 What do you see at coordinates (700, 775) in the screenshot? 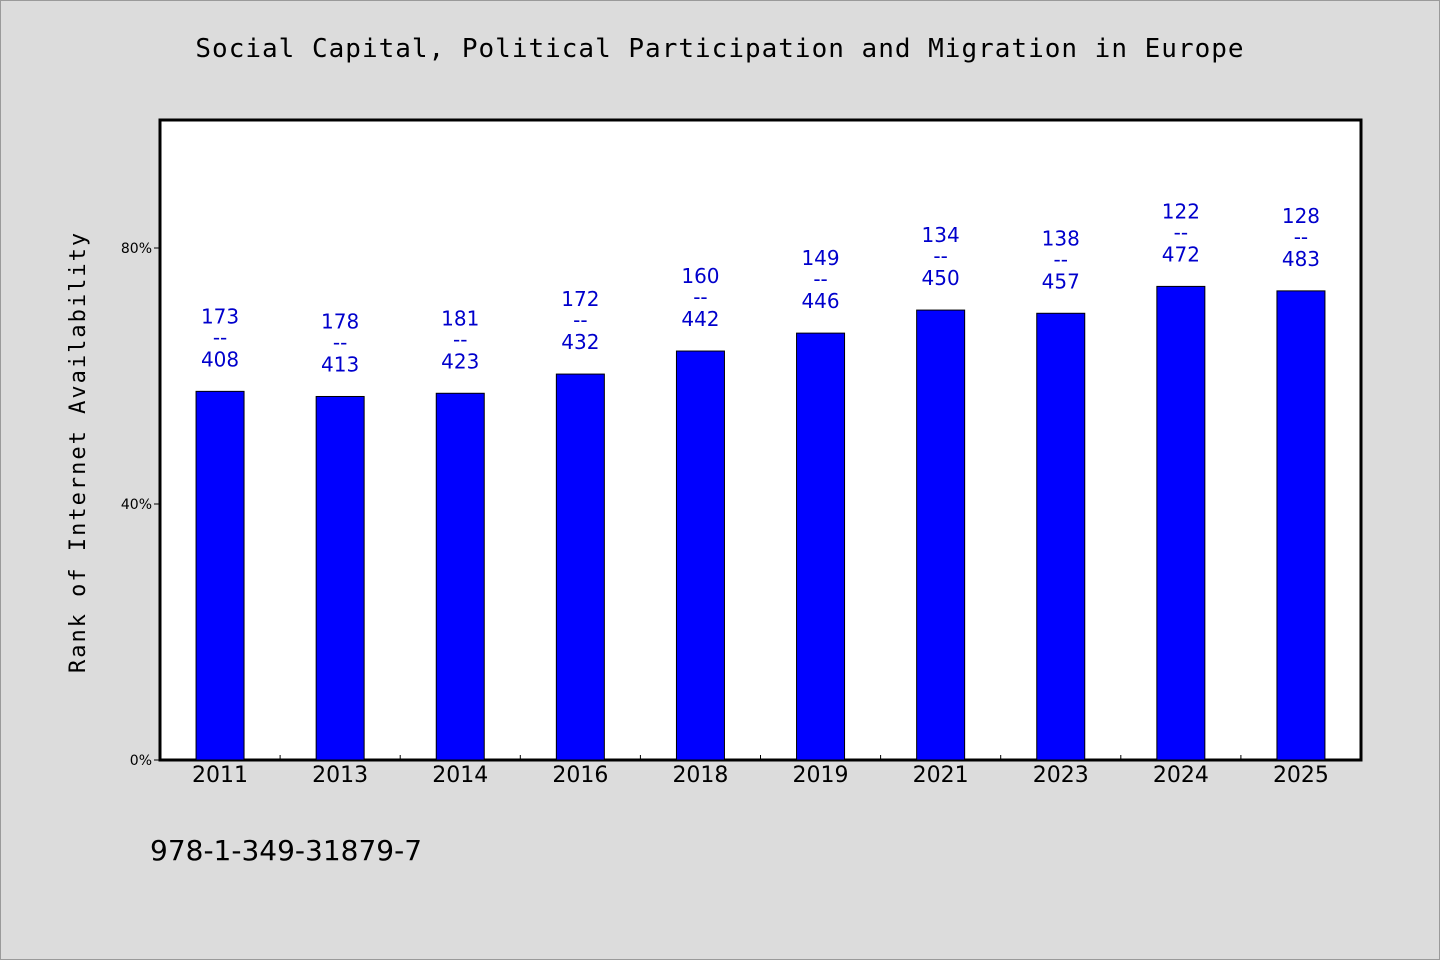
I see `x-tick-label: 2018` at bounding box center [700, 775].